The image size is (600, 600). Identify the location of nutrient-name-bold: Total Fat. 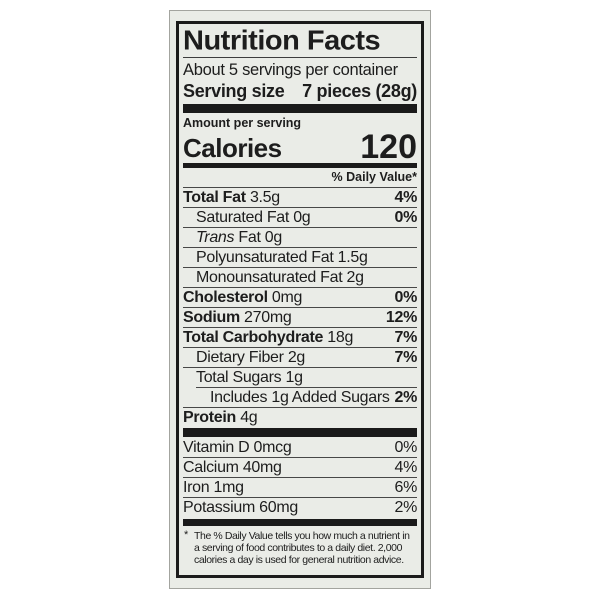
(214, 197).